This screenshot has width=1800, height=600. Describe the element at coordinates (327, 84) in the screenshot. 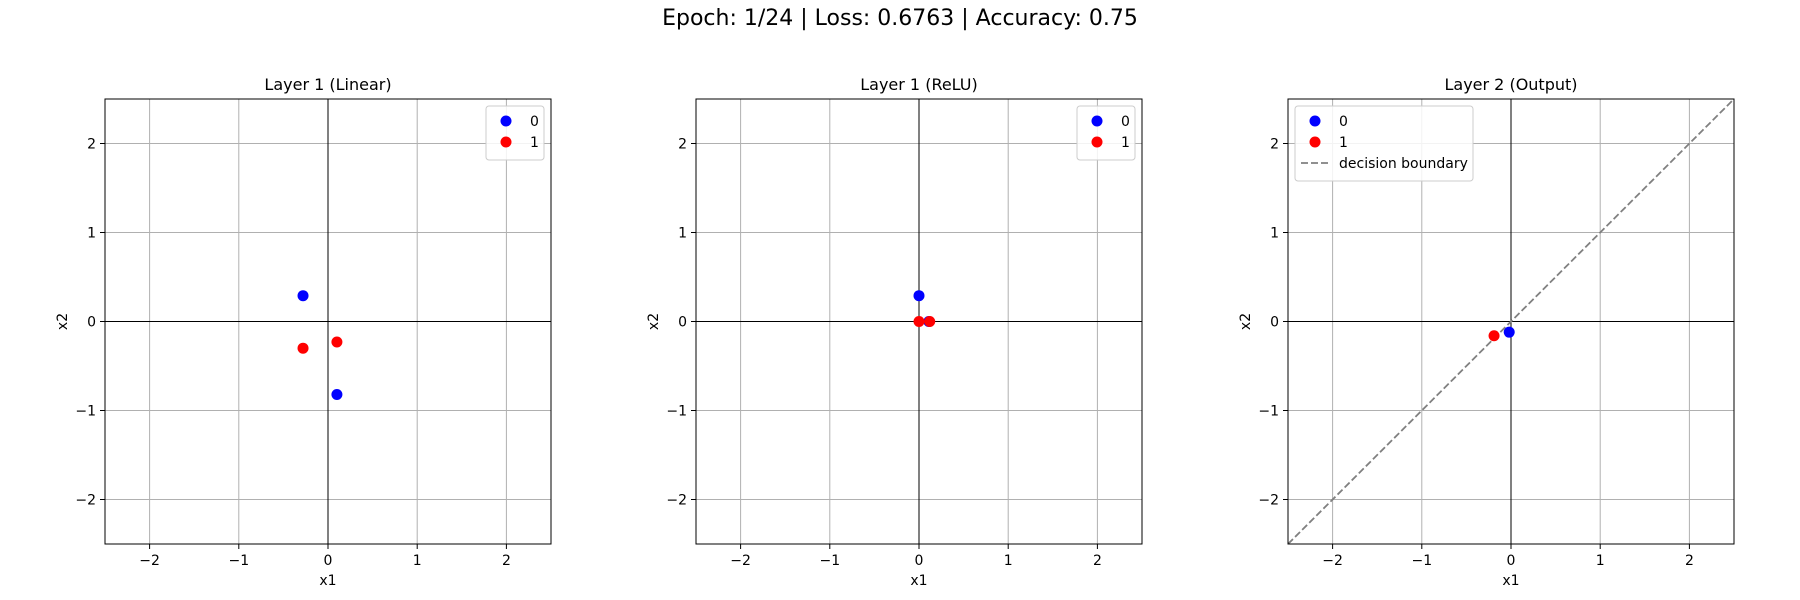

I see `subplot-title: Layer 1 (Linear)` at that location.